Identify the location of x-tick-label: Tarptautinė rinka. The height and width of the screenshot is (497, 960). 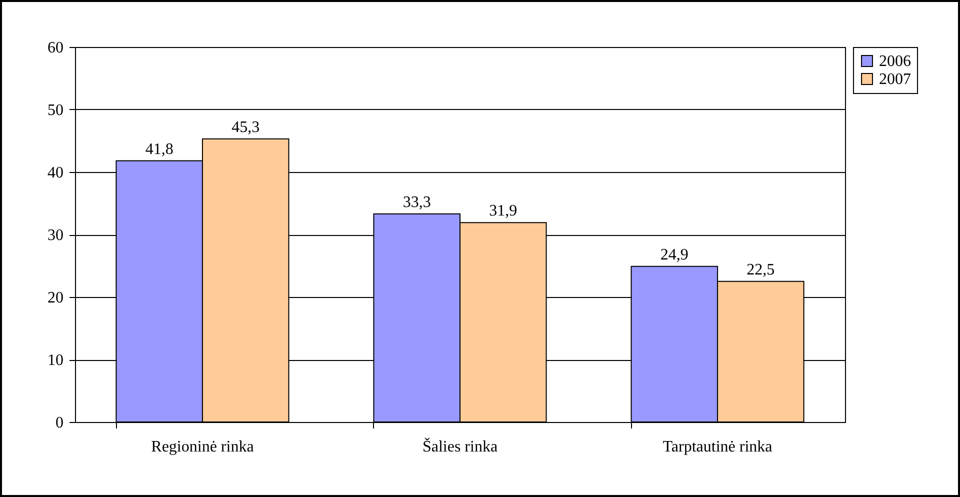
(717, 447).